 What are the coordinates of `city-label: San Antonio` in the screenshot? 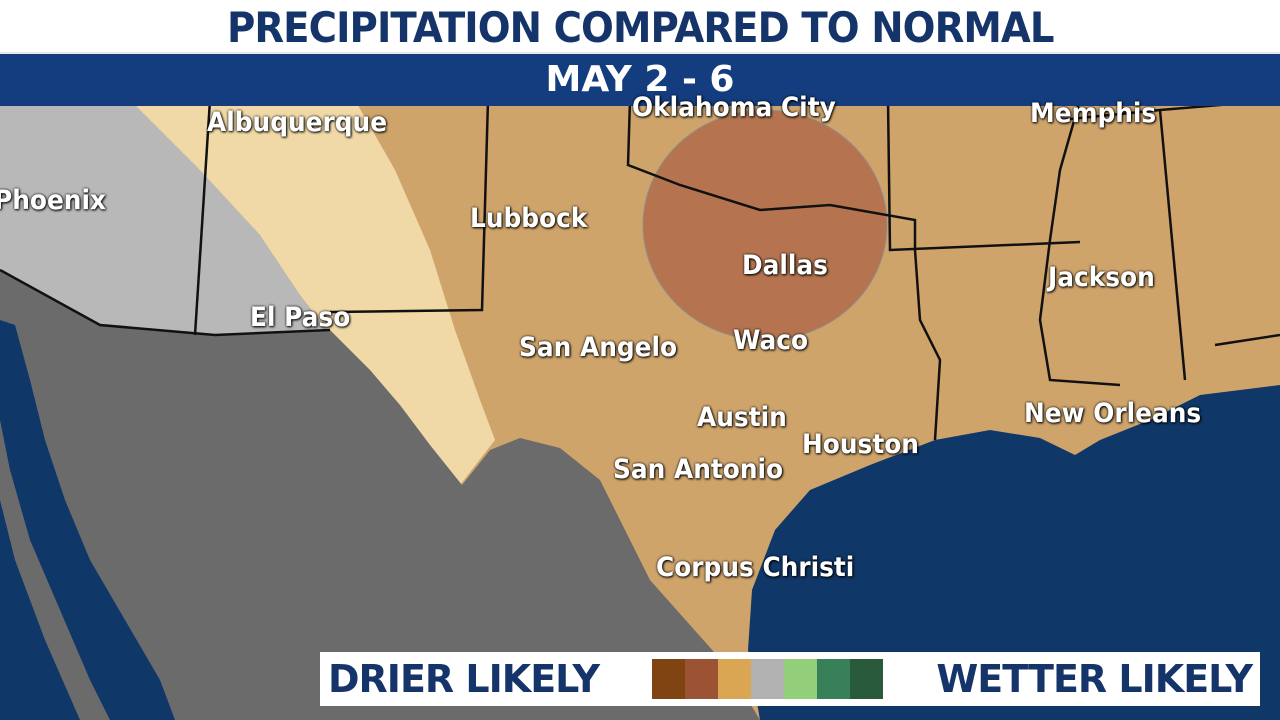 It's located at (698, 469).